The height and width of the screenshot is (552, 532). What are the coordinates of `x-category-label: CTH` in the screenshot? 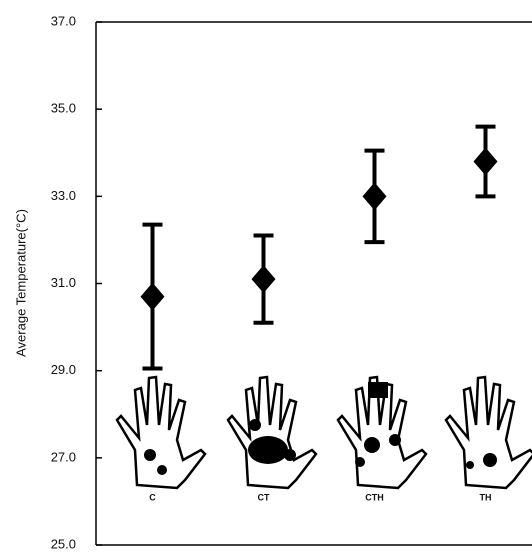 It's located at (374, 497).